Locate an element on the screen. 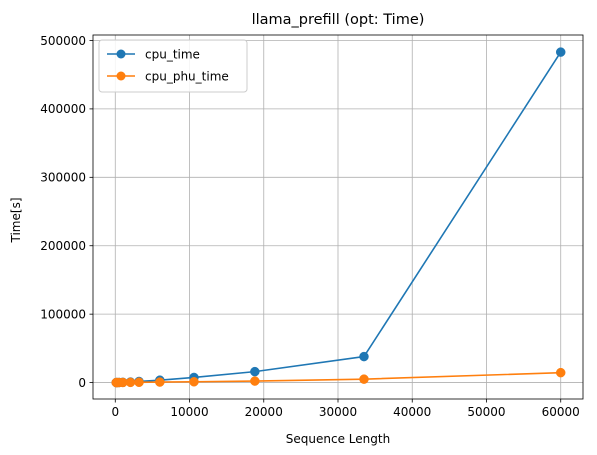 The image size is (597, 455). y-axis-label: Time[s] is located at coordinates (16, 221).